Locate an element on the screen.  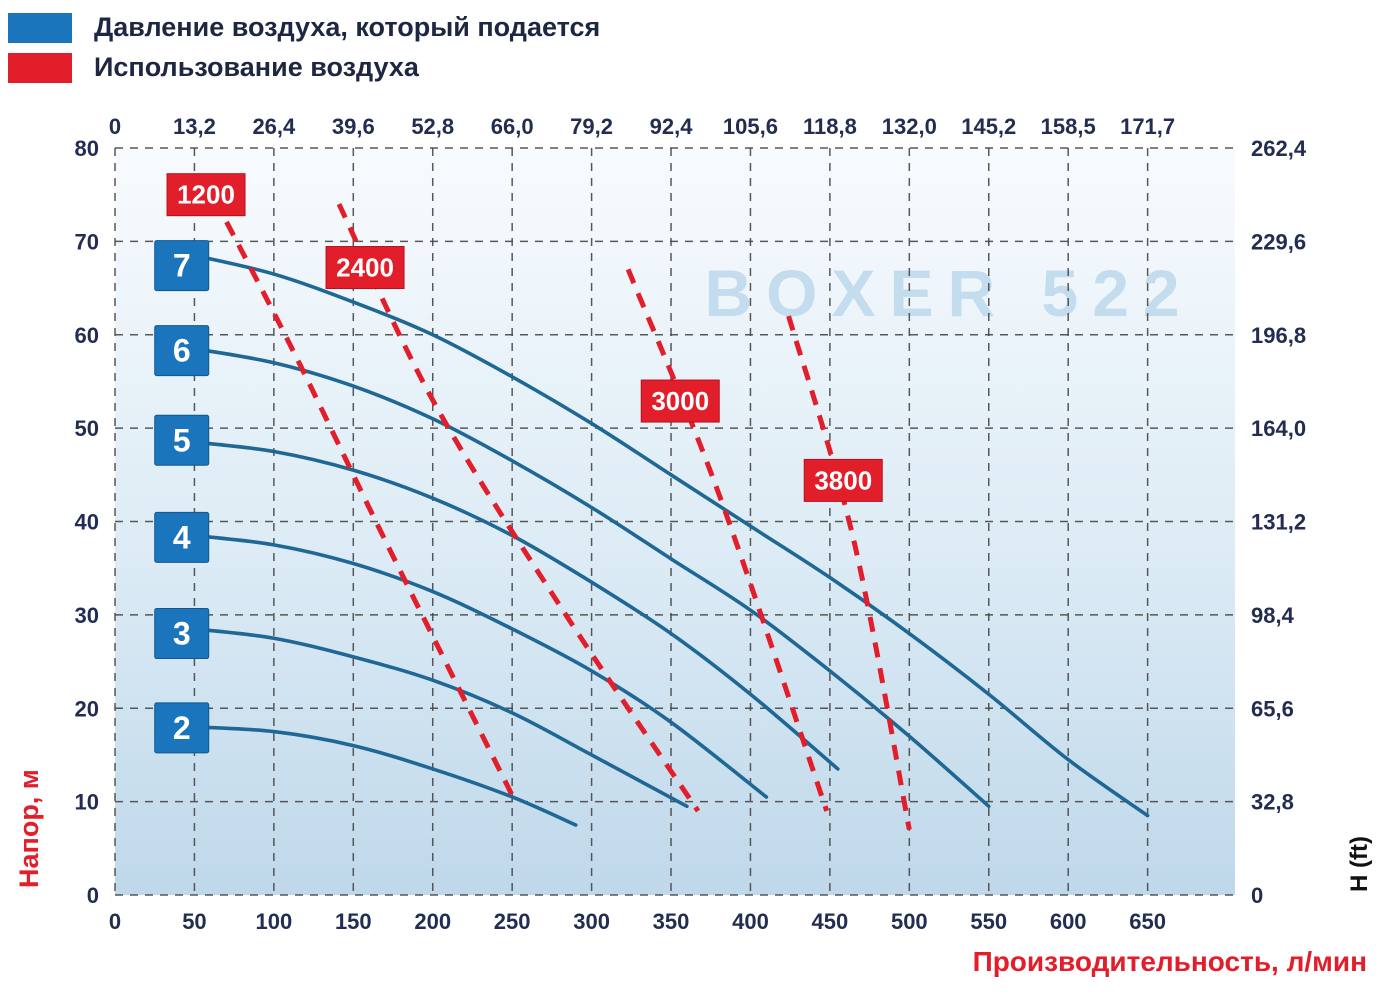
x-tick-top: 158,5 is located at coordinates (1068, 126).